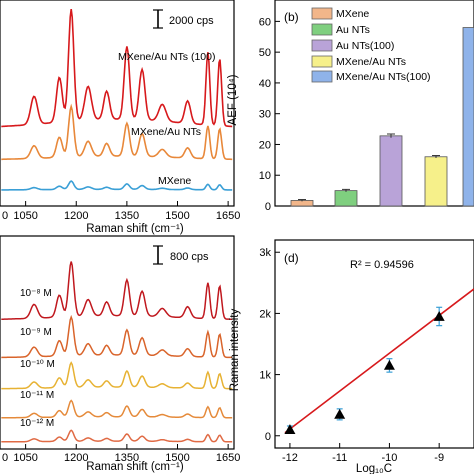  What do you see at coordinates (353, 30) in the screenshot?
I see `panel-b-legend-label-1: Au NTs` at bounding box center [353, 30].